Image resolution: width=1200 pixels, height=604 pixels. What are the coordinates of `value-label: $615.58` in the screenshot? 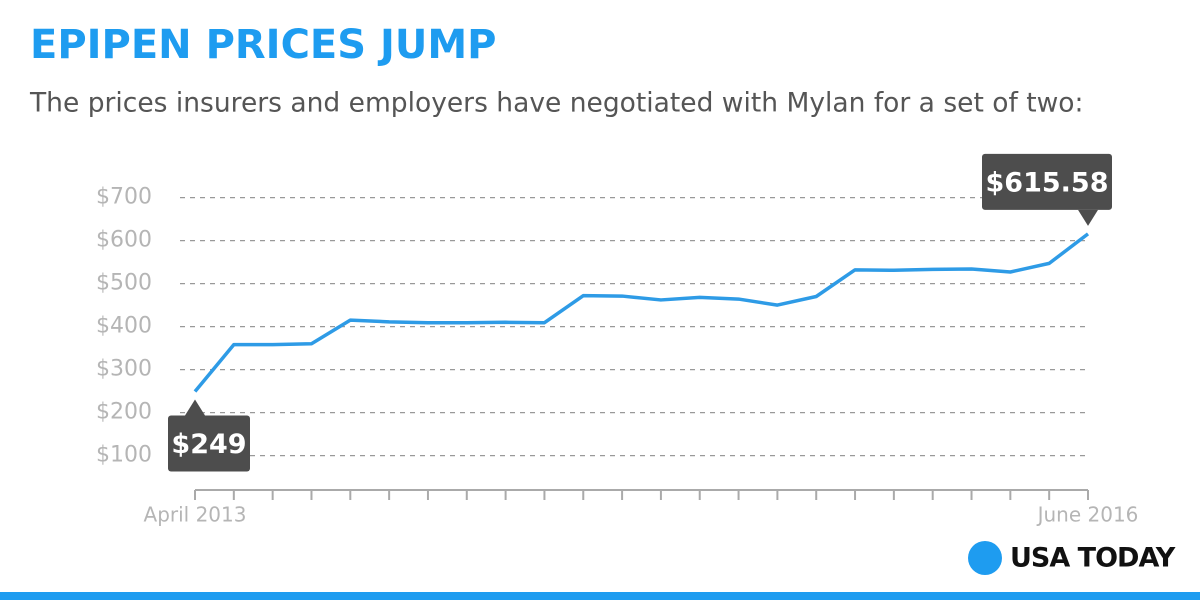 It's located at (1047, 182).